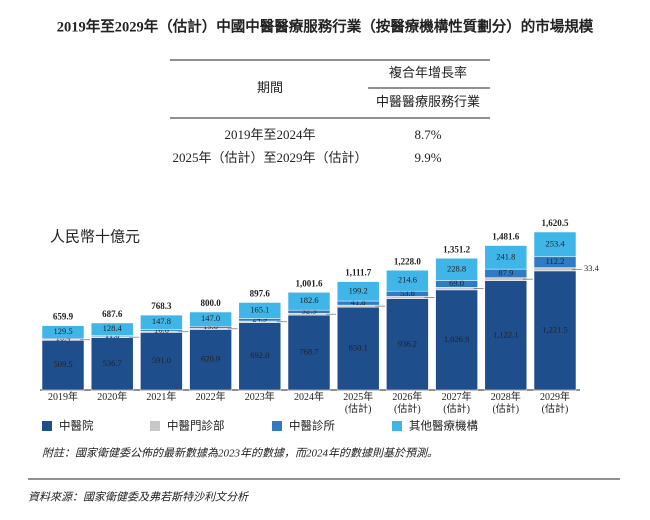 Image resolution: width=650 pixels, height=520 pixels. I want to click on value-label: 147.0, so click(210, 318).